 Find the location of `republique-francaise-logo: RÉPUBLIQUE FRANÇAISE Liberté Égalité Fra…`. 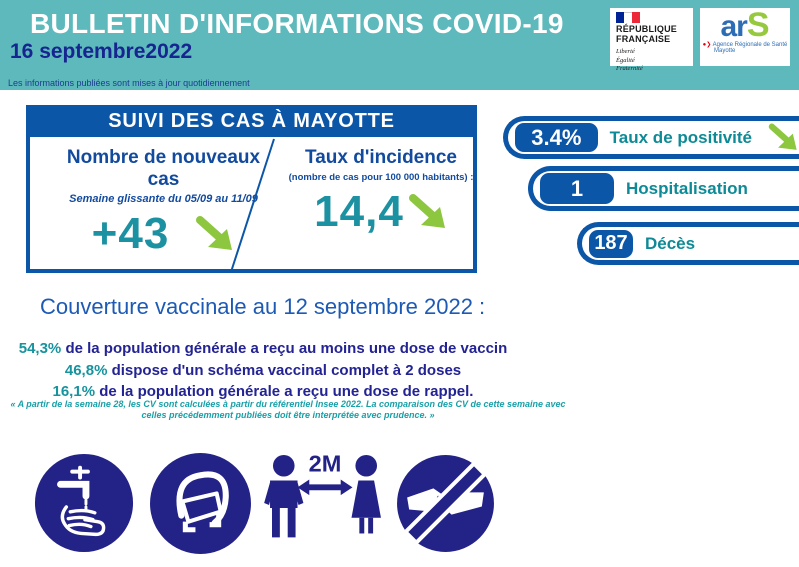

republique-francaise-logo: RÉPUBLIQUE FRANÇAISE Liberté Égalité Fra… is located at coordinates (651, 40).